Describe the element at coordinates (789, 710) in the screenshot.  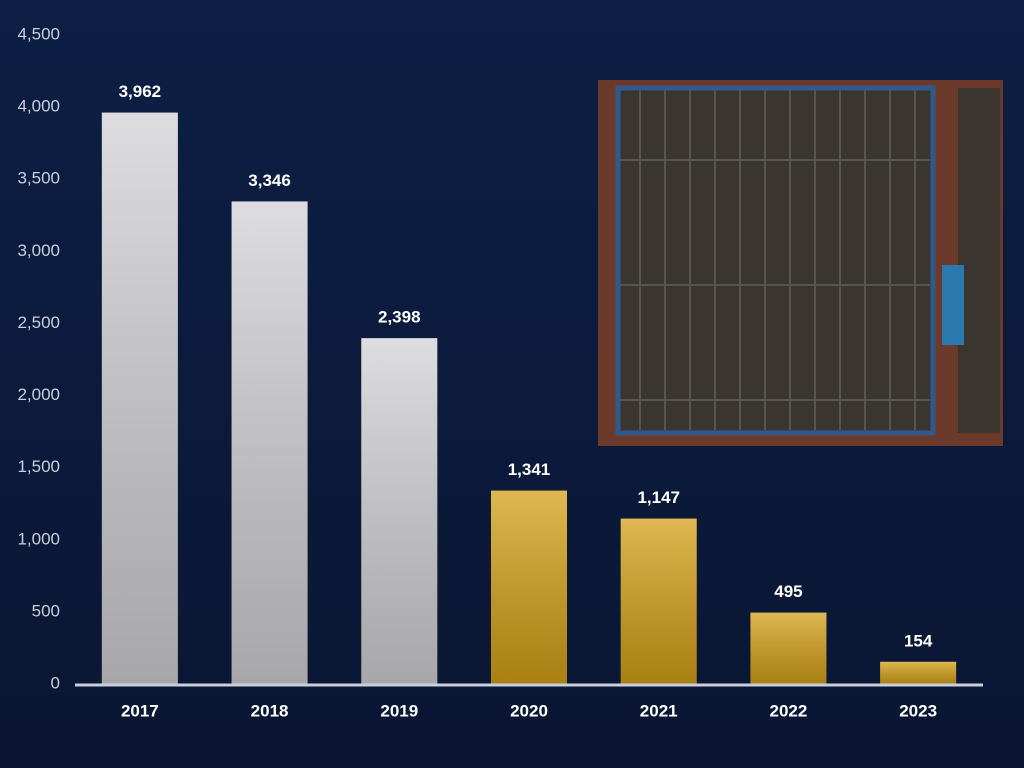
I see `x-tick-label: 2022` at that location.